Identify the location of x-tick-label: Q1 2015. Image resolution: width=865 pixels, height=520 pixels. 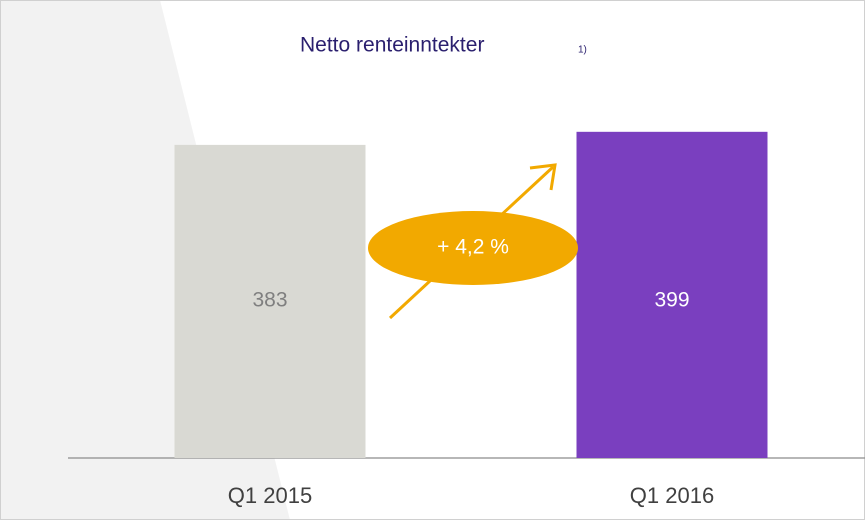
(270, 495).